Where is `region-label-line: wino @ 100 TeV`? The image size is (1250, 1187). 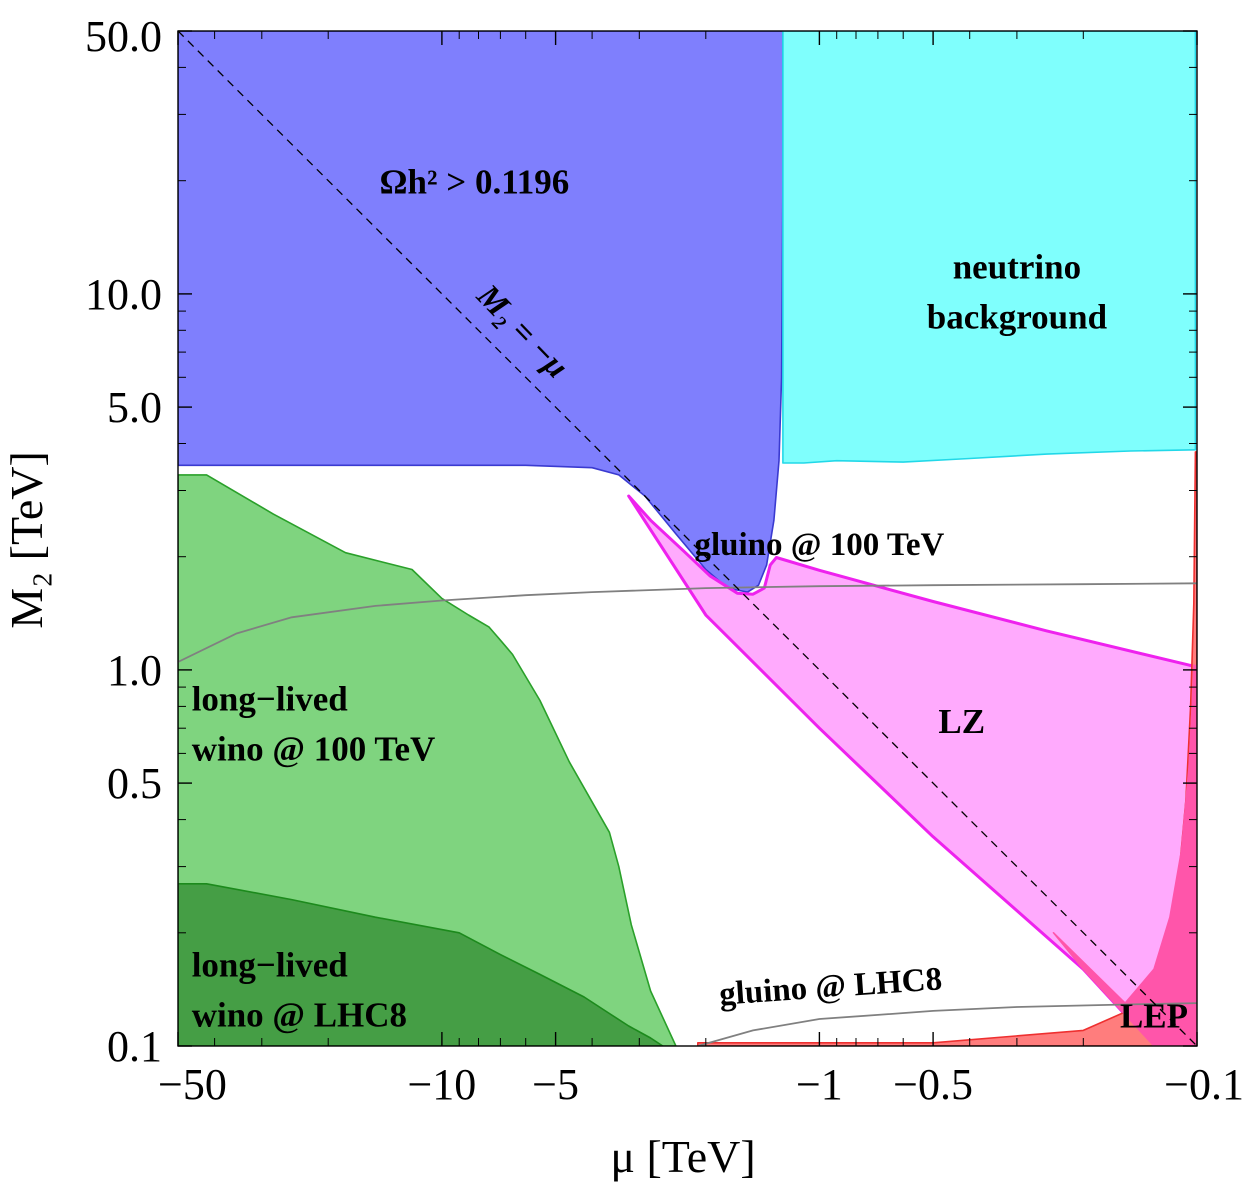 region-label-line: wino @ 100 TeV is located at coordinates (314, 749).